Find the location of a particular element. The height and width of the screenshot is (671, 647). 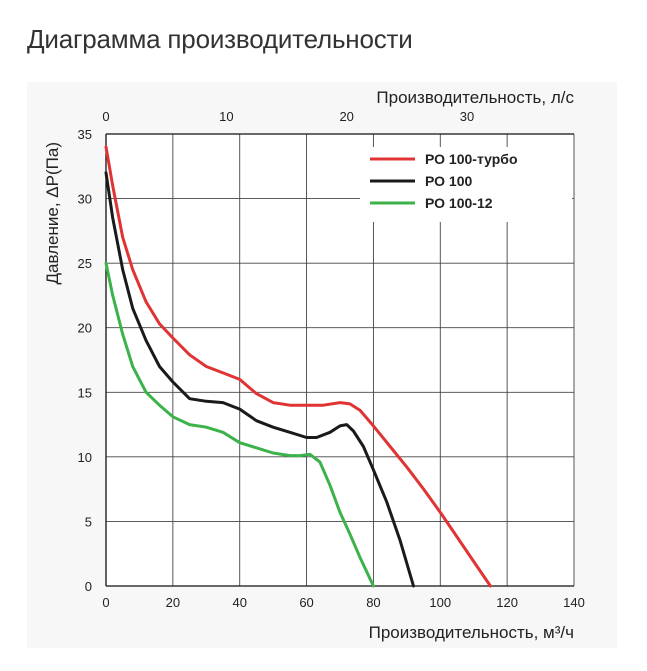

x-tick-label: 20 is located at coordinates (173, 602).